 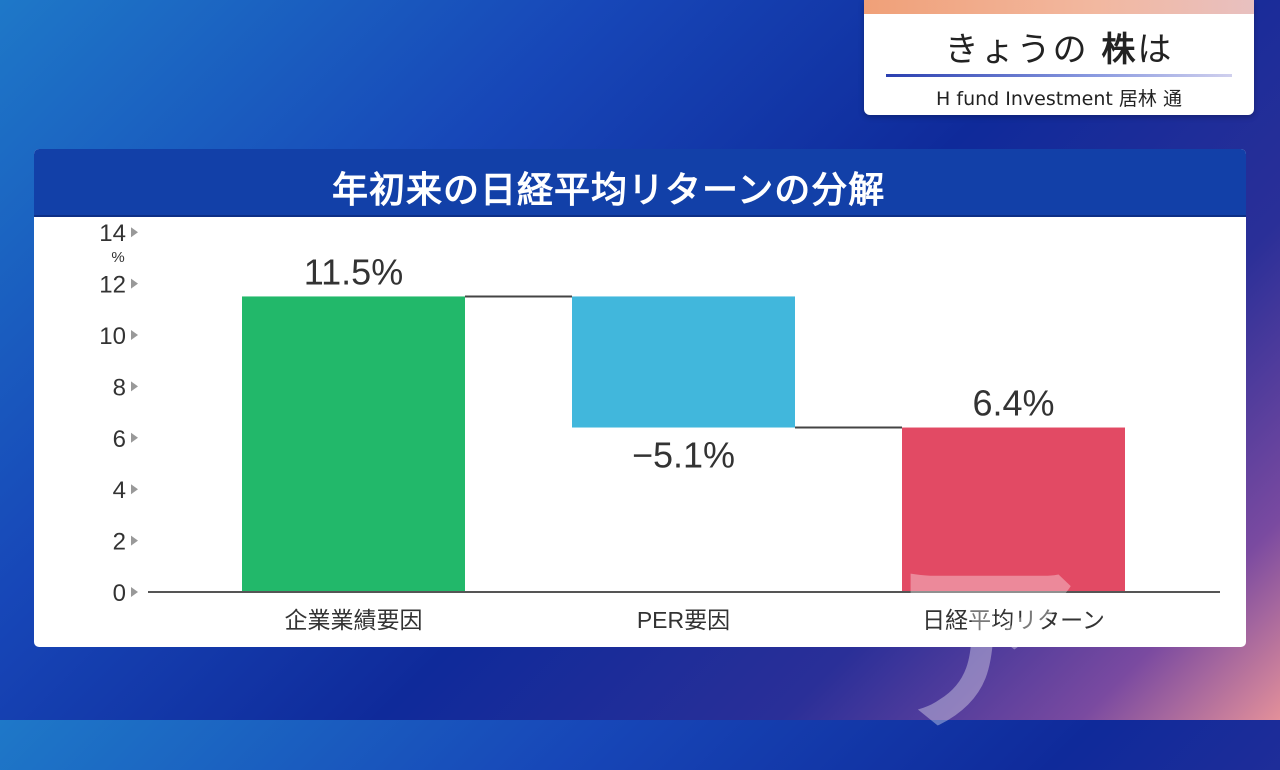 I want to click on program-title-kanji: 株, so click(x=1119, y=50).